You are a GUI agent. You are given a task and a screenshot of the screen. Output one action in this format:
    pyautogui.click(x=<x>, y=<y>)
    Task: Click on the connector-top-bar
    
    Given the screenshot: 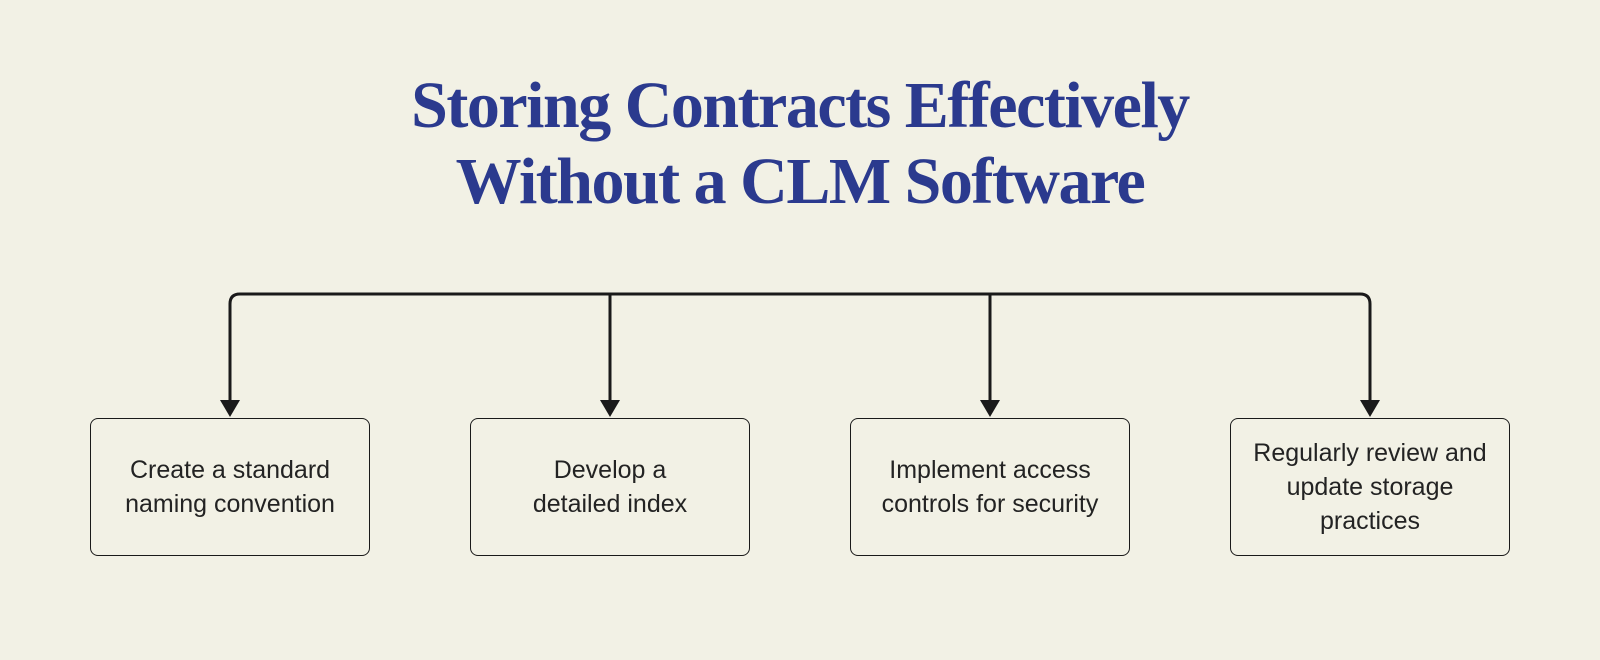 What is the action you would take?
    pyautogui.click(x=800, y=348)
    